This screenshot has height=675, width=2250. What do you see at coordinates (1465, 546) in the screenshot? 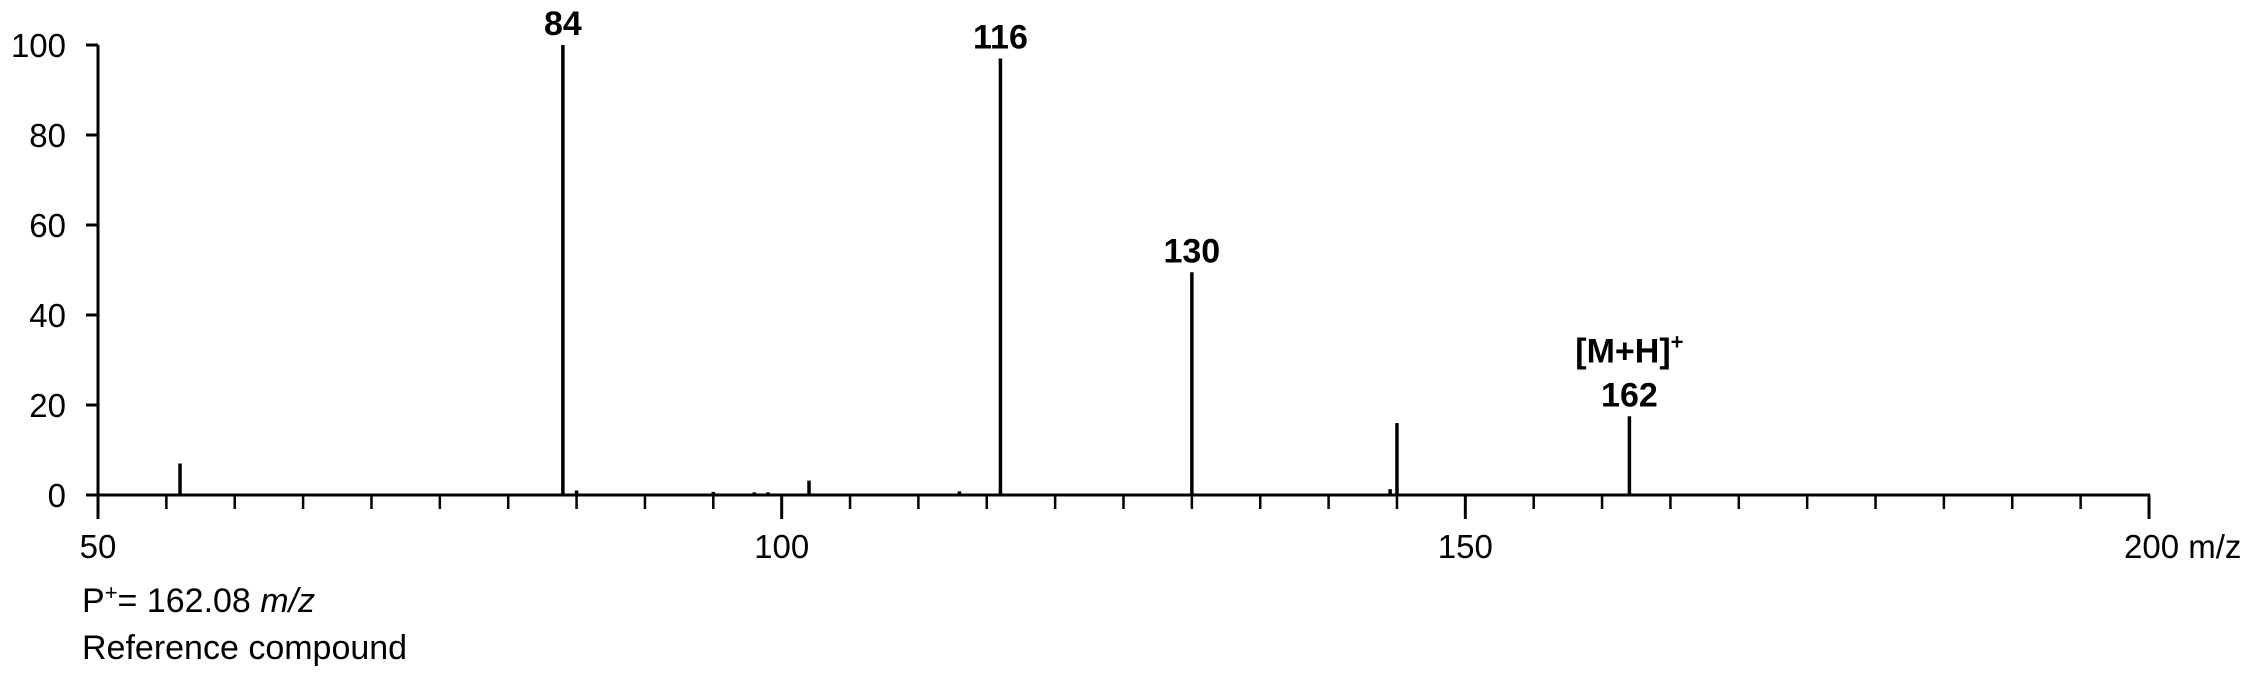
I see `x-tick-label: 150` at bounding box center [1465, 546].